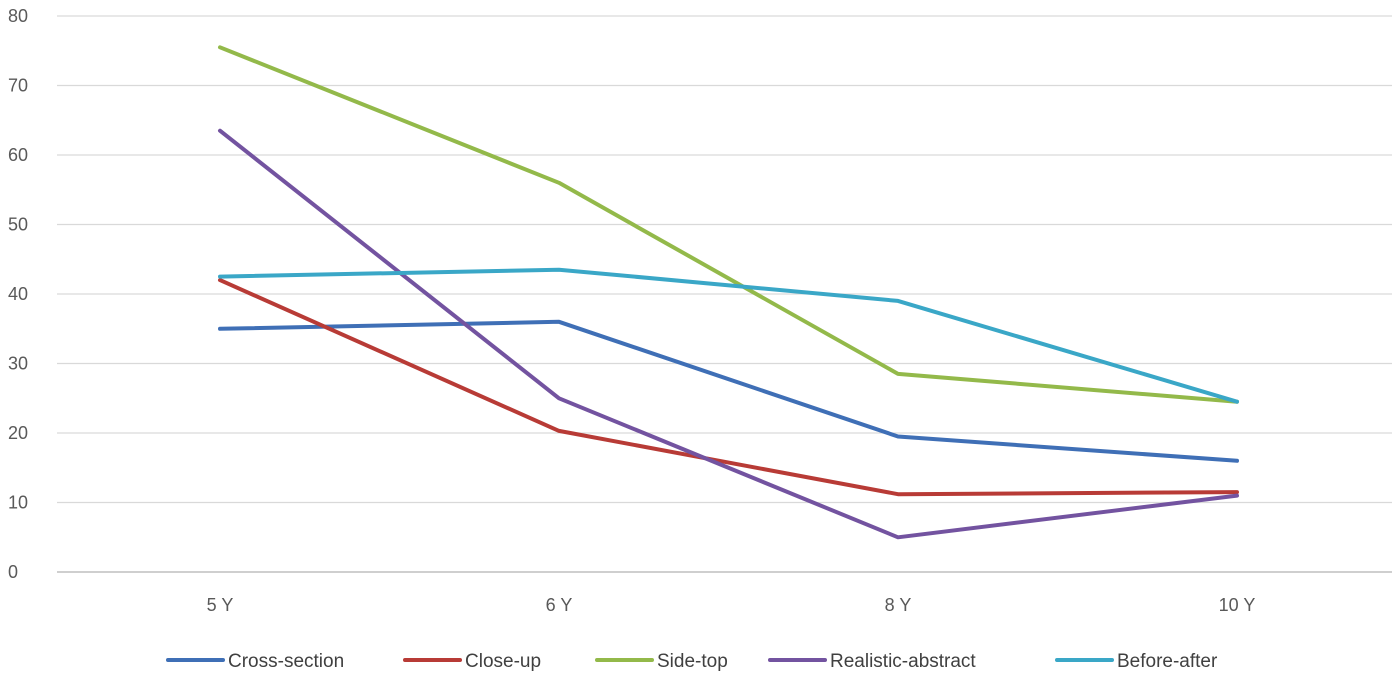 This screenshot has height=678, width=1400. What do you see at coordinates (18, 364) in the screenshot?
I see `y-tick-label: 30` at bounding box center [18, 364].